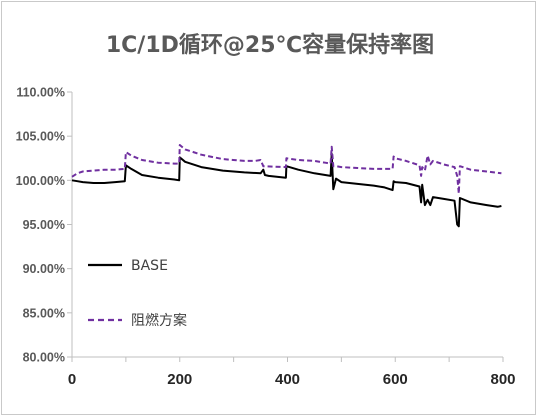  What do you see at coordinates (287, 379) in the screenshot?
I see `x-tick-label: 400` at bounding box center [287, 379].